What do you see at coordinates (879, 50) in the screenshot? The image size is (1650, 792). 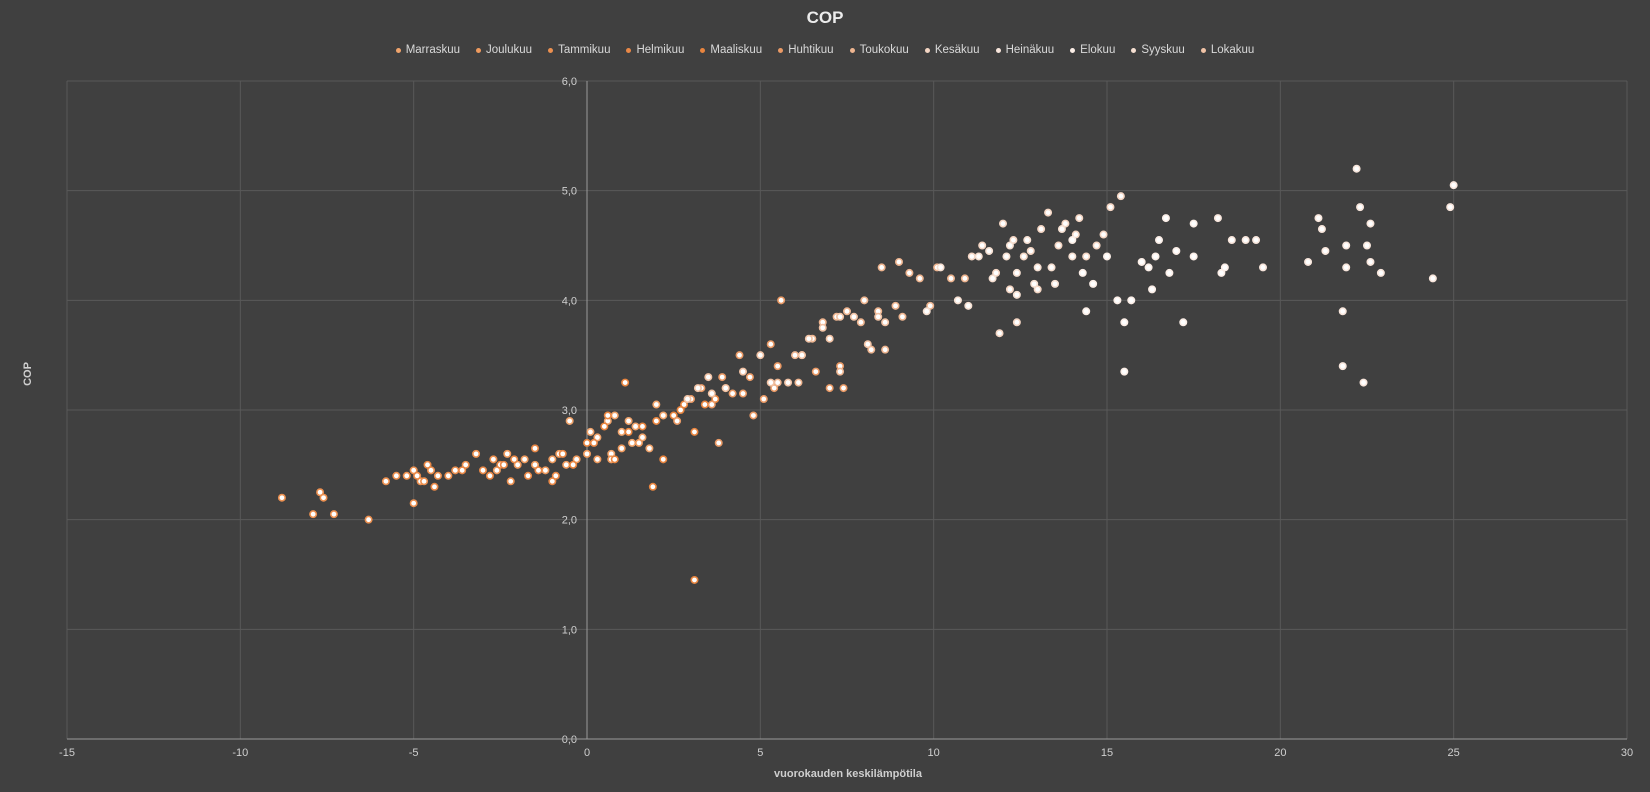 I see `legend-item: Toukokuu` at bounding box center [879, 50].